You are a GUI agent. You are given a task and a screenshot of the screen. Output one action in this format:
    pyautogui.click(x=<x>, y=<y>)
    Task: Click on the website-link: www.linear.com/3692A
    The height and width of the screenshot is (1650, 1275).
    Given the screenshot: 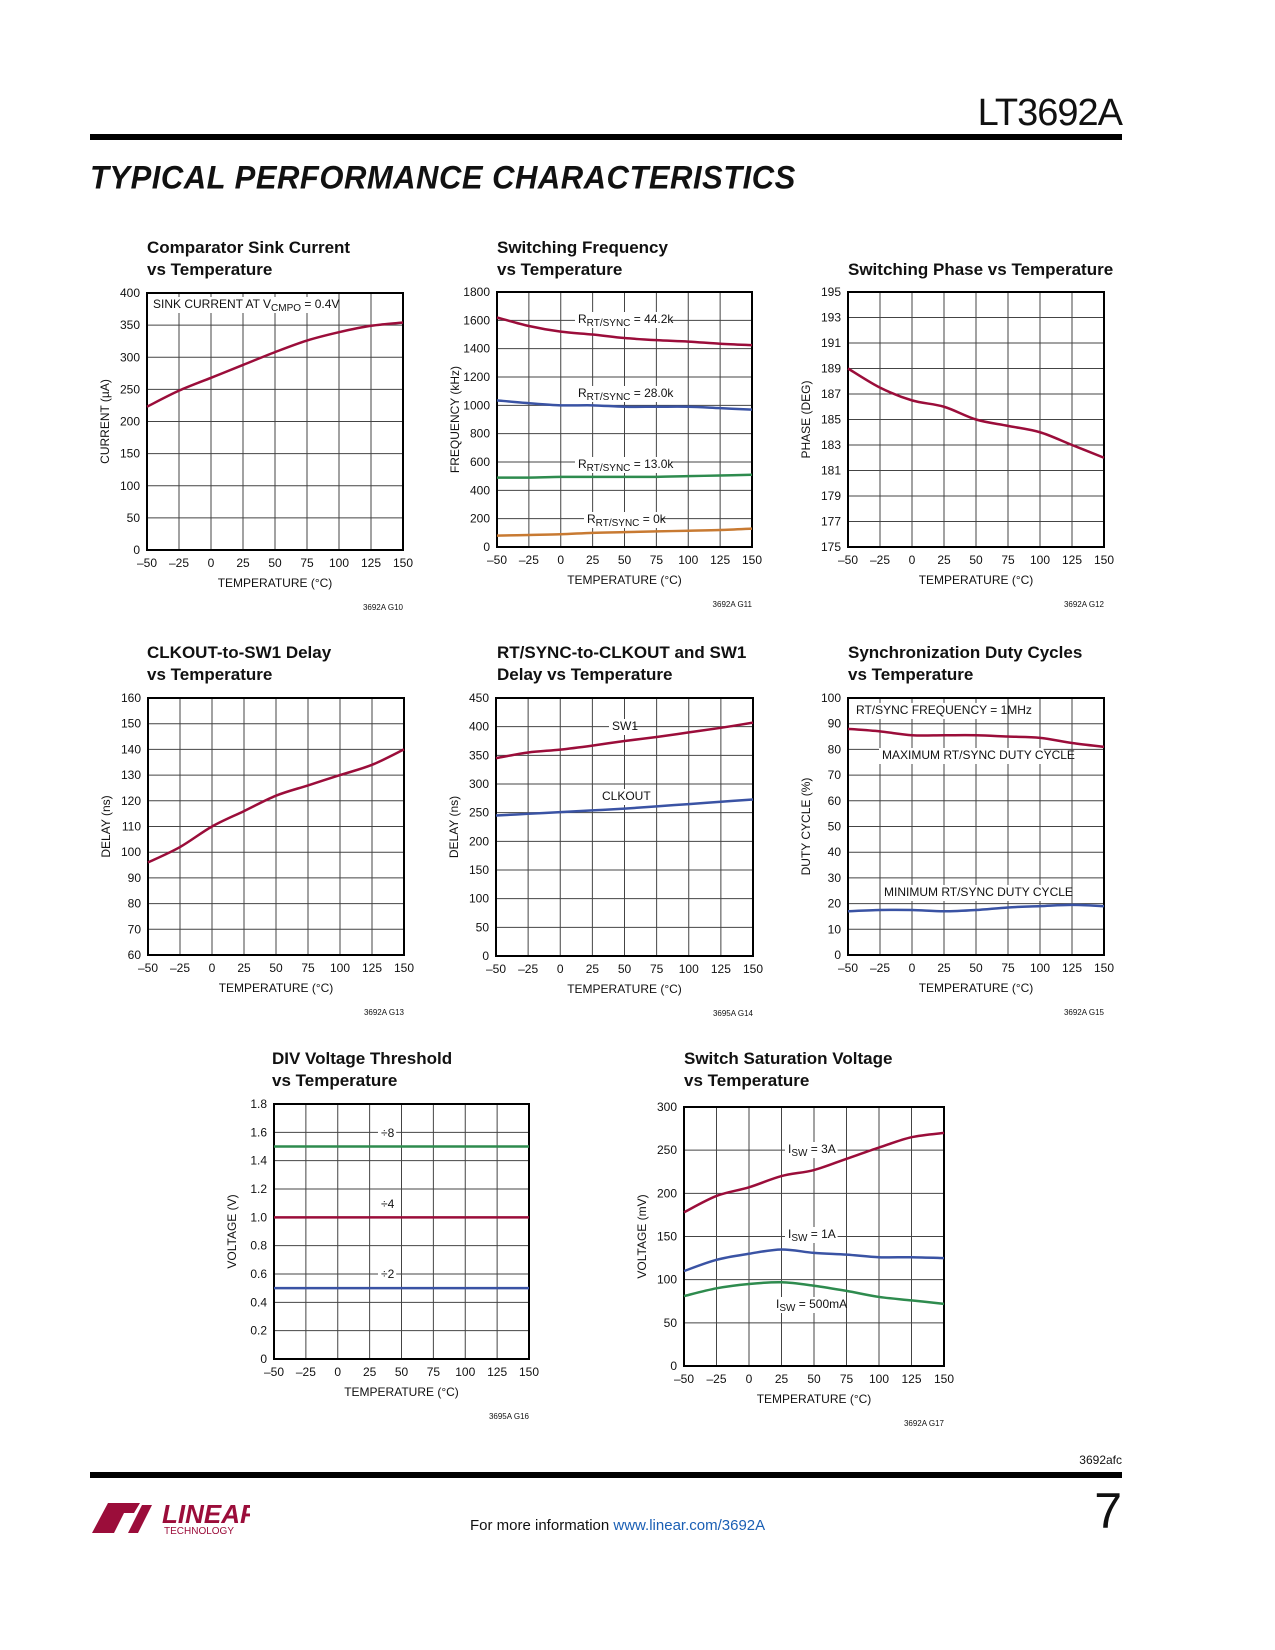 What is the action you would take?
    pyautogui.click(x=689, y=1525)
    